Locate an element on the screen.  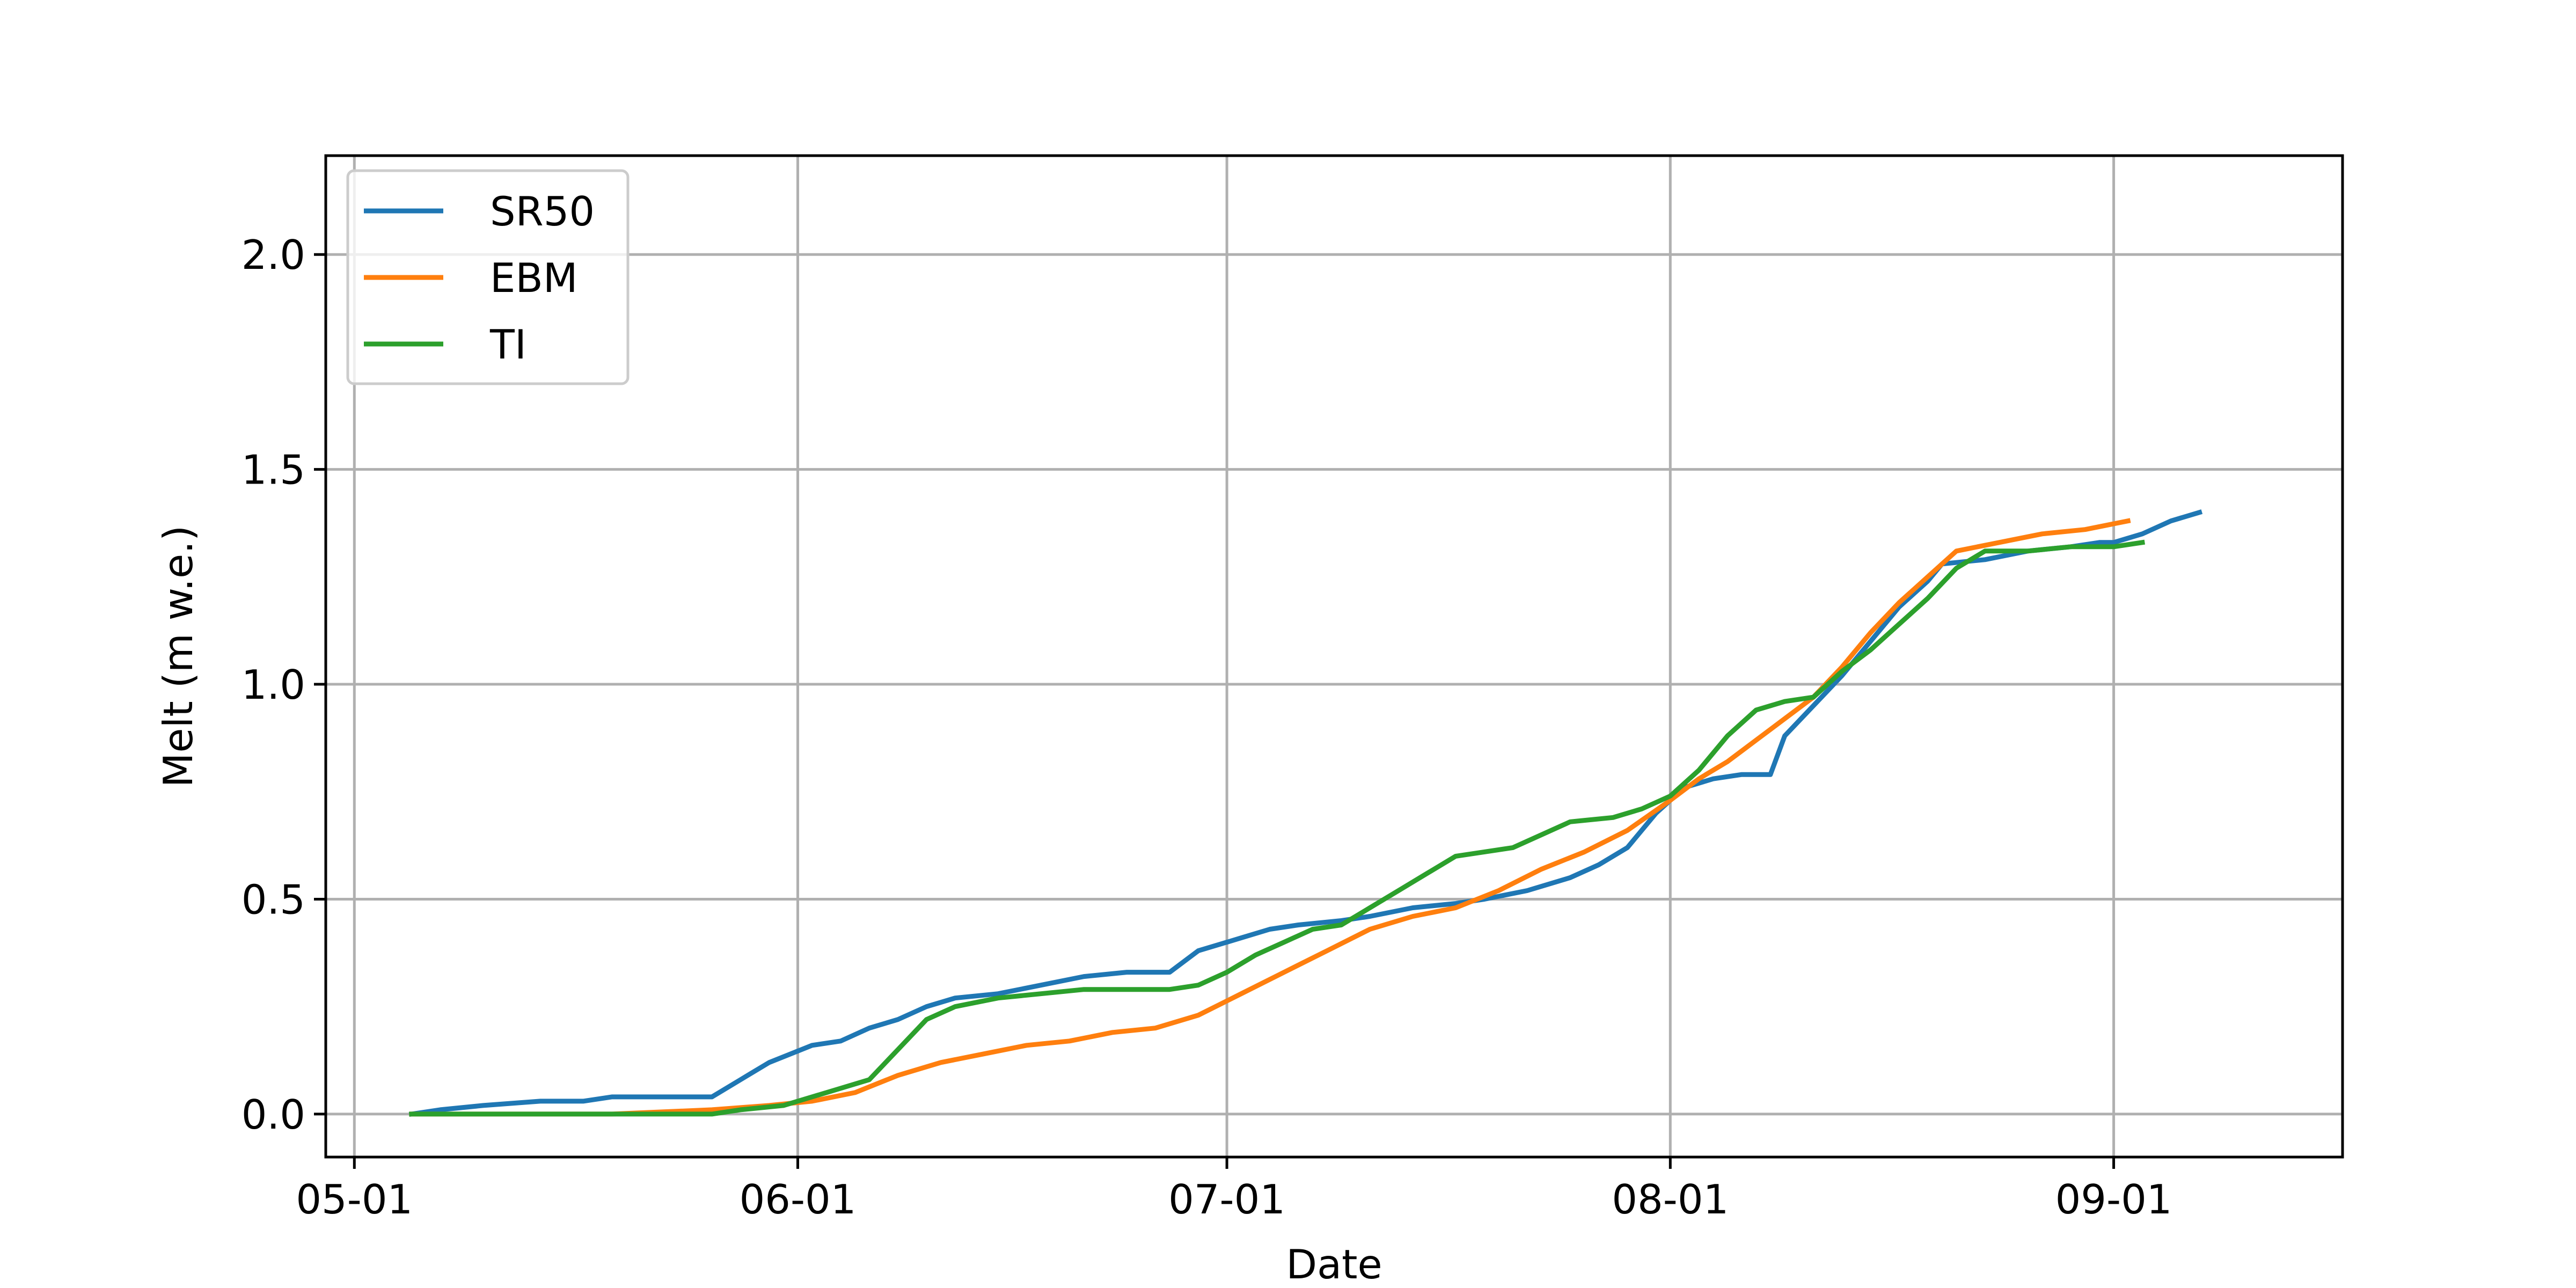
legend-label-ti: TI is located at coordinates (507, 344).